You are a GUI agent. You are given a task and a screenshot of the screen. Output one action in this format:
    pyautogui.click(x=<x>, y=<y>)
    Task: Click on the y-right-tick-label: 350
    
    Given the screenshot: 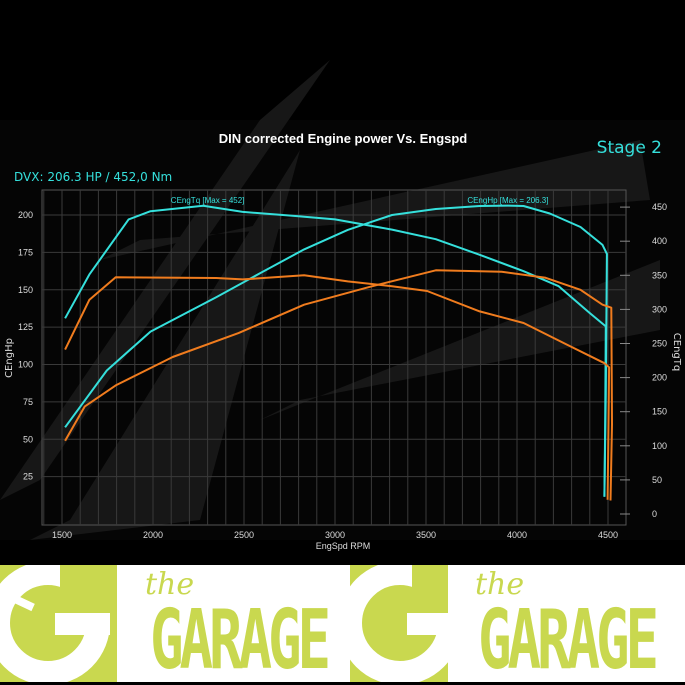 What is the action you would take?
    pyautogui.click(x=659, y=275)
    